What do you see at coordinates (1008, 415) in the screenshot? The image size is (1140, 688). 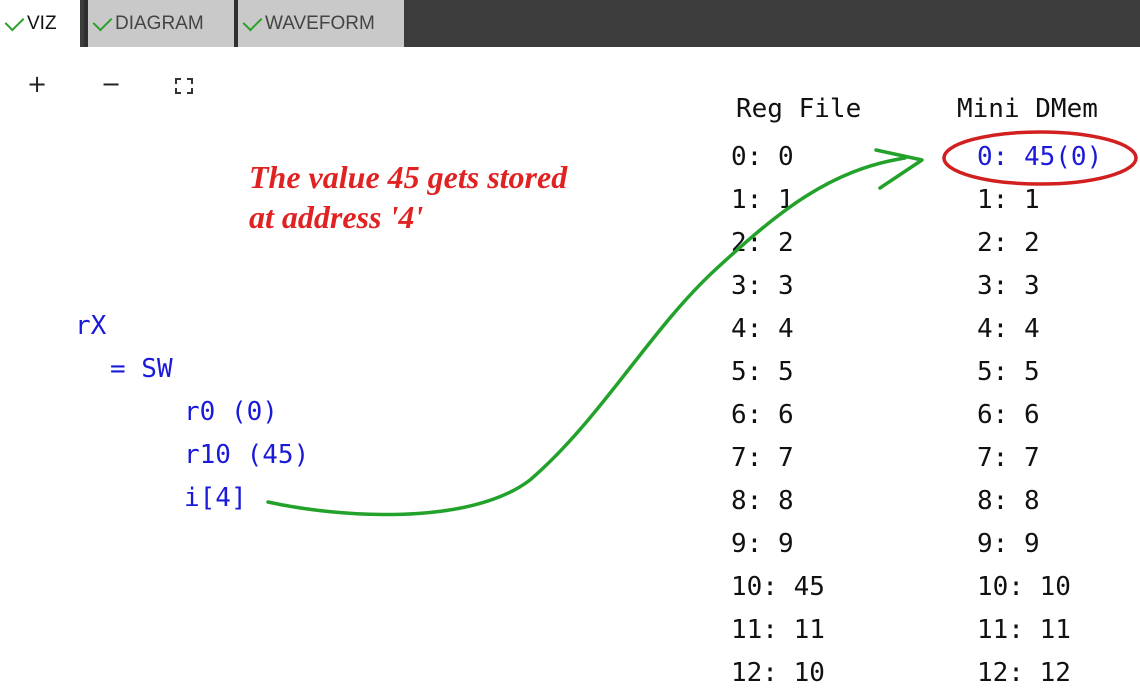 I see `dmem-row: 6` at bounding box center [1008, 415].